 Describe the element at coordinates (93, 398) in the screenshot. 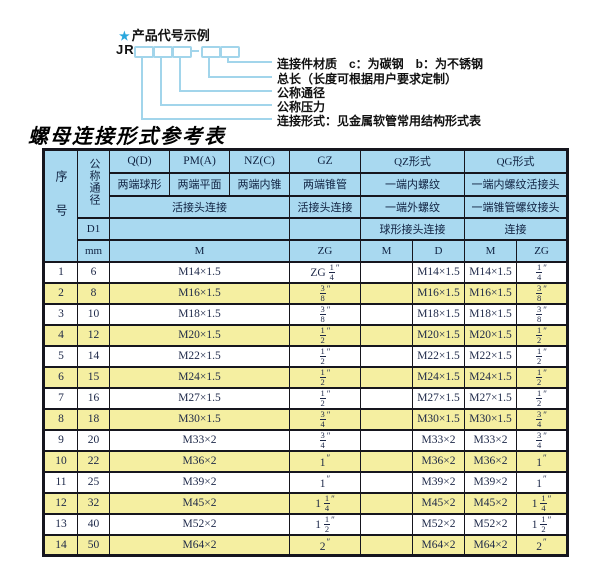

I see `cell-dn-mm: 16` at that location.